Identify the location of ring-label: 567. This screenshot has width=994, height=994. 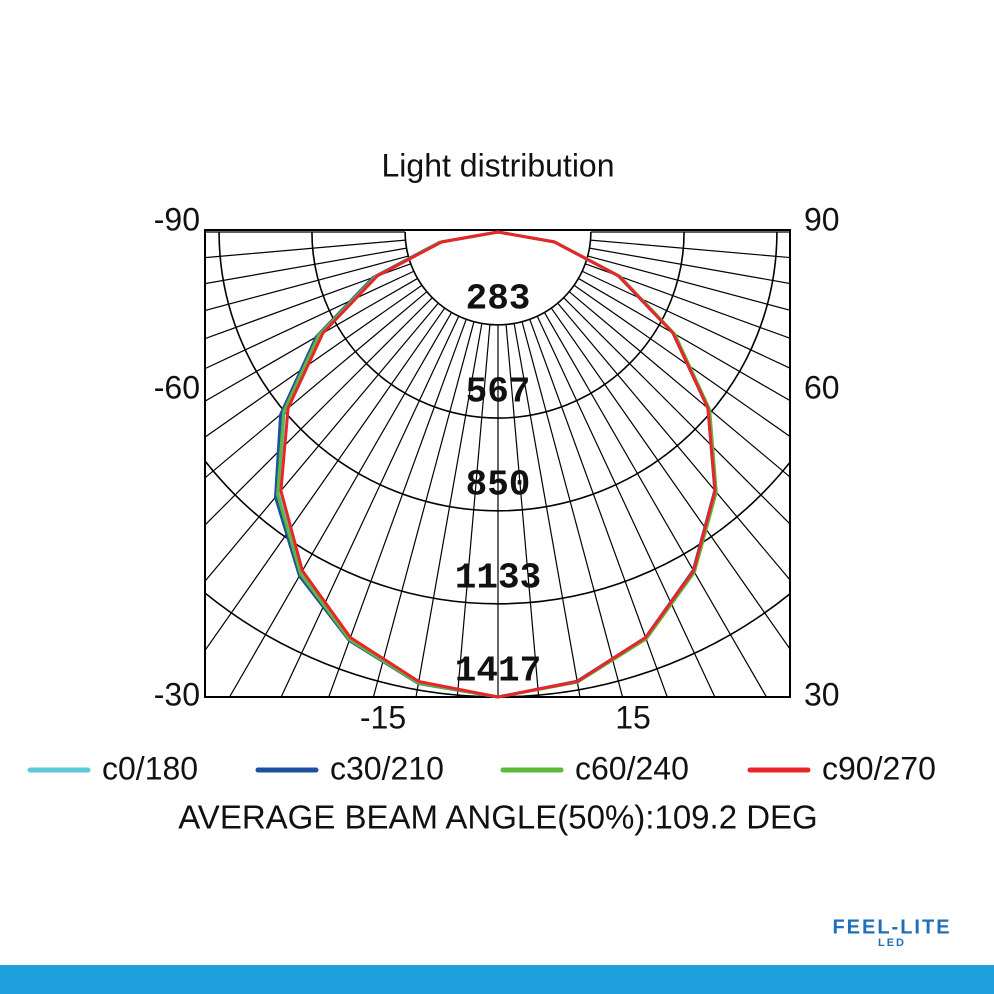
(498, 392).